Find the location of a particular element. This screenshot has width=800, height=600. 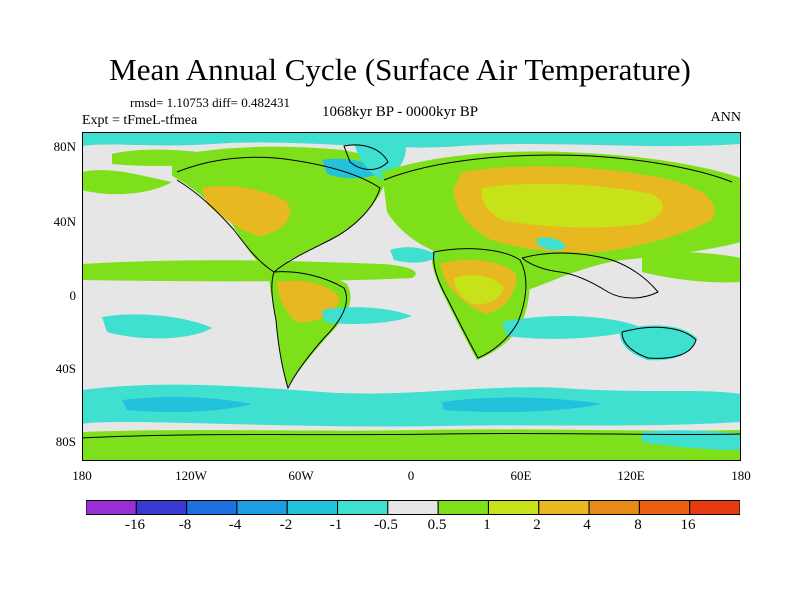

tropic-belt-east-green is located at coordinates (691, 267).